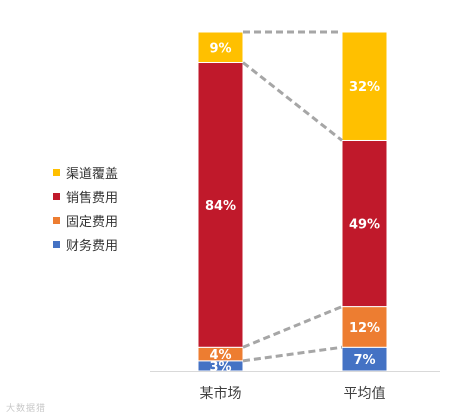 This screenshot has width=451, height=420. Describe the element at coordinates (56, 220) in the screenshot. I see `legend-swatch-guding` at that location.